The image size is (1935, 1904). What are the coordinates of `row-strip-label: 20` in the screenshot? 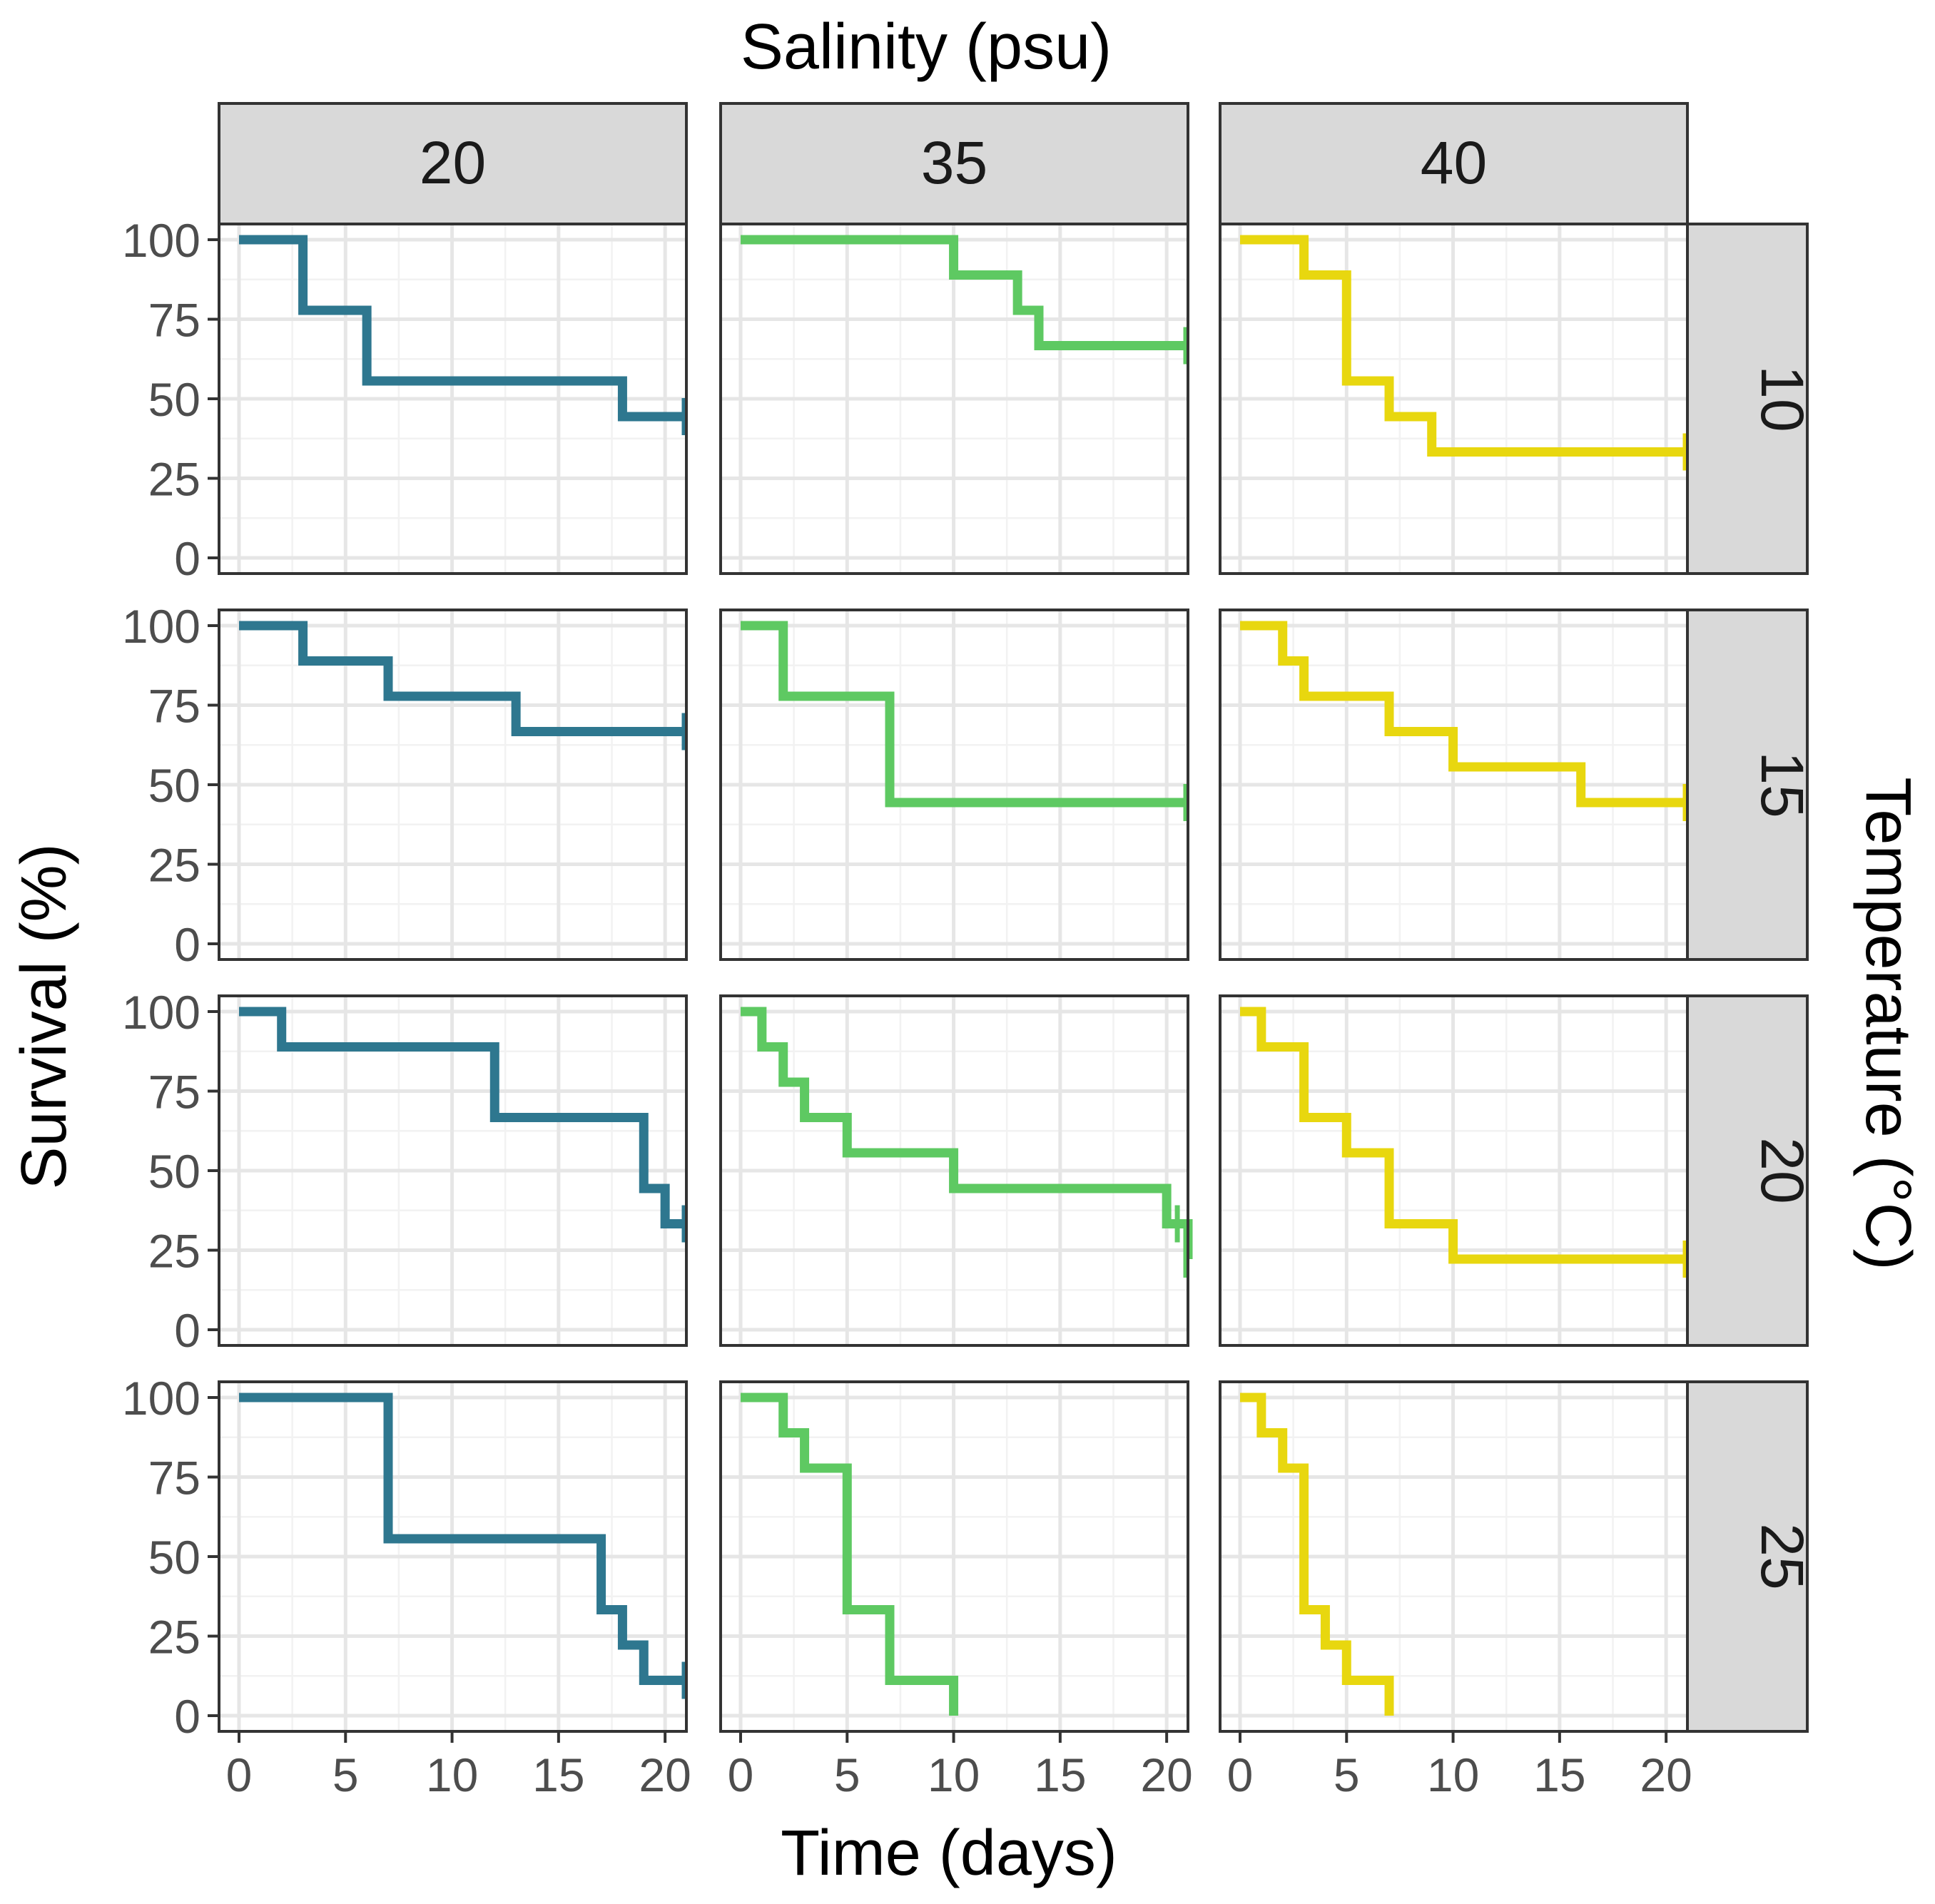 It's located at (1782, 1170).